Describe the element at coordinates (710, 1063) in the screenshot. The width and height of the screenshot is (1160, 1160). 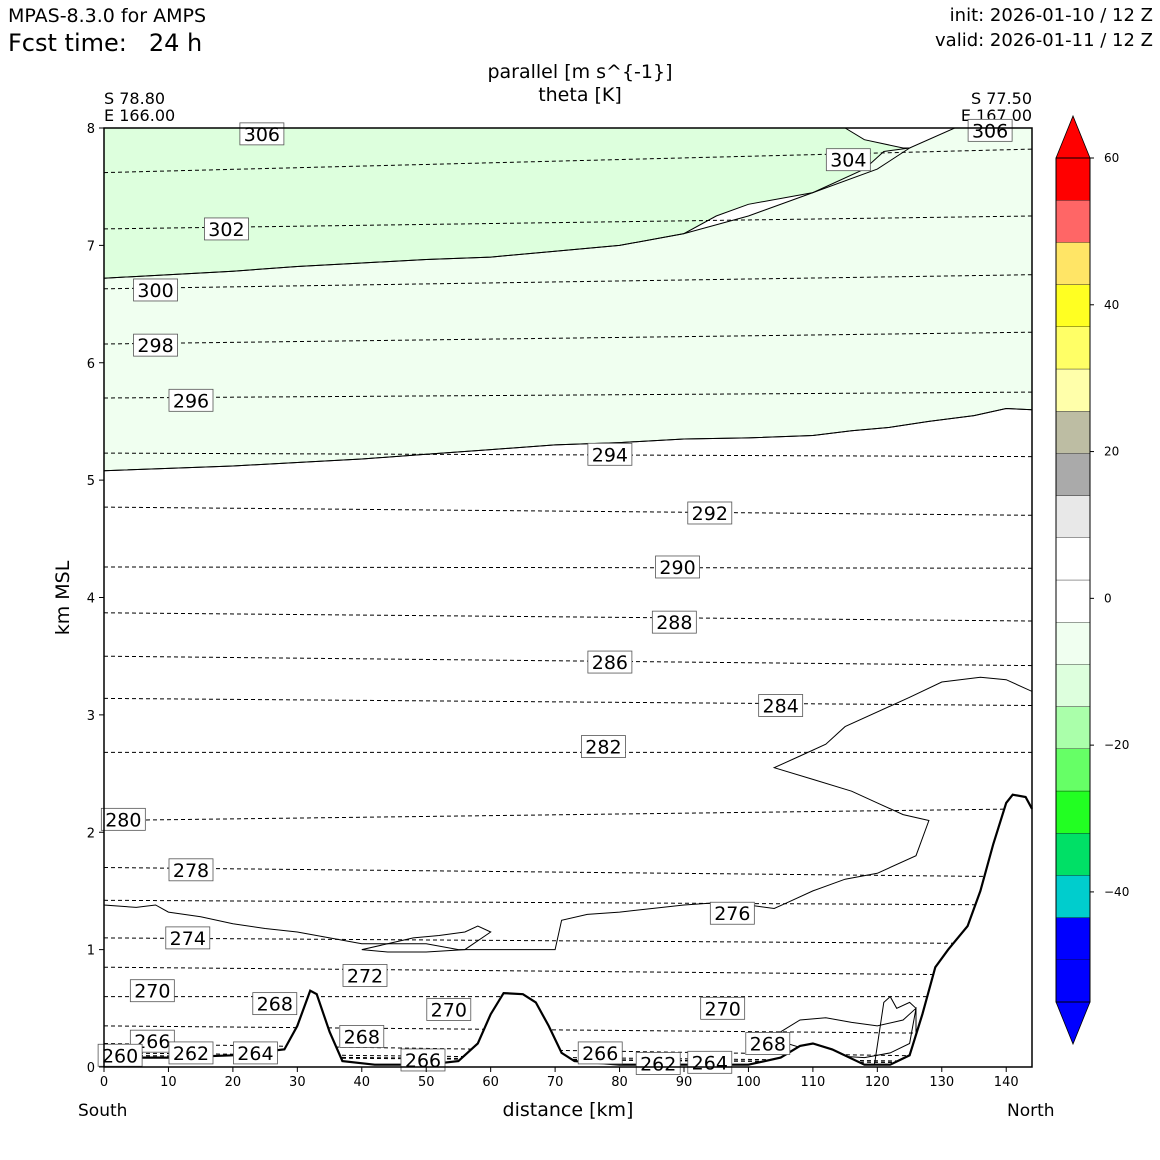
I see `theta-label: 264` at that location.